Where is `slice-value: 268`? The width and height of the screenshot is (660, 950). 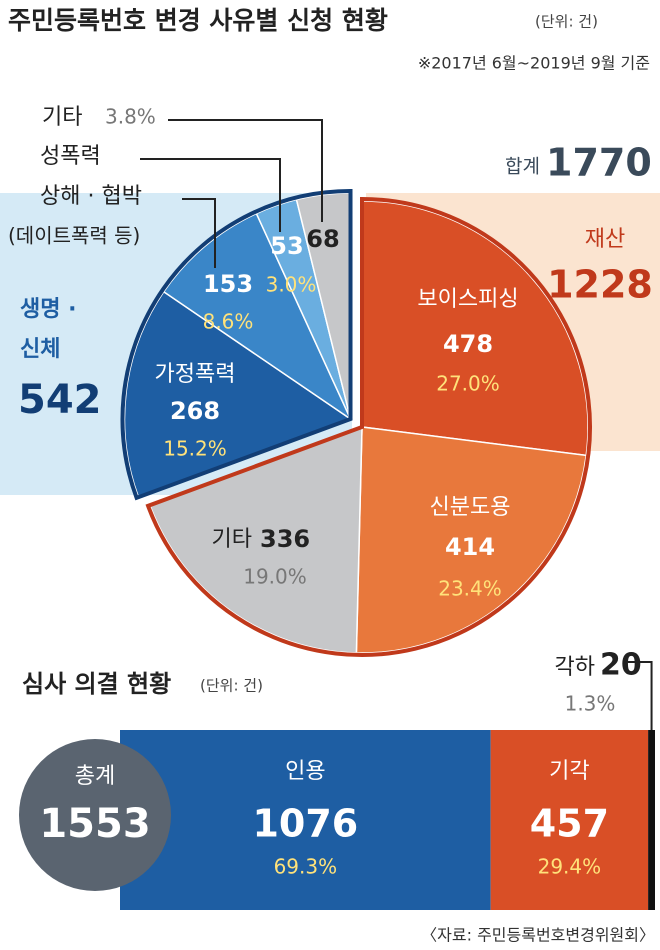
slice-value: 268 is located at coordinates (195, 411).